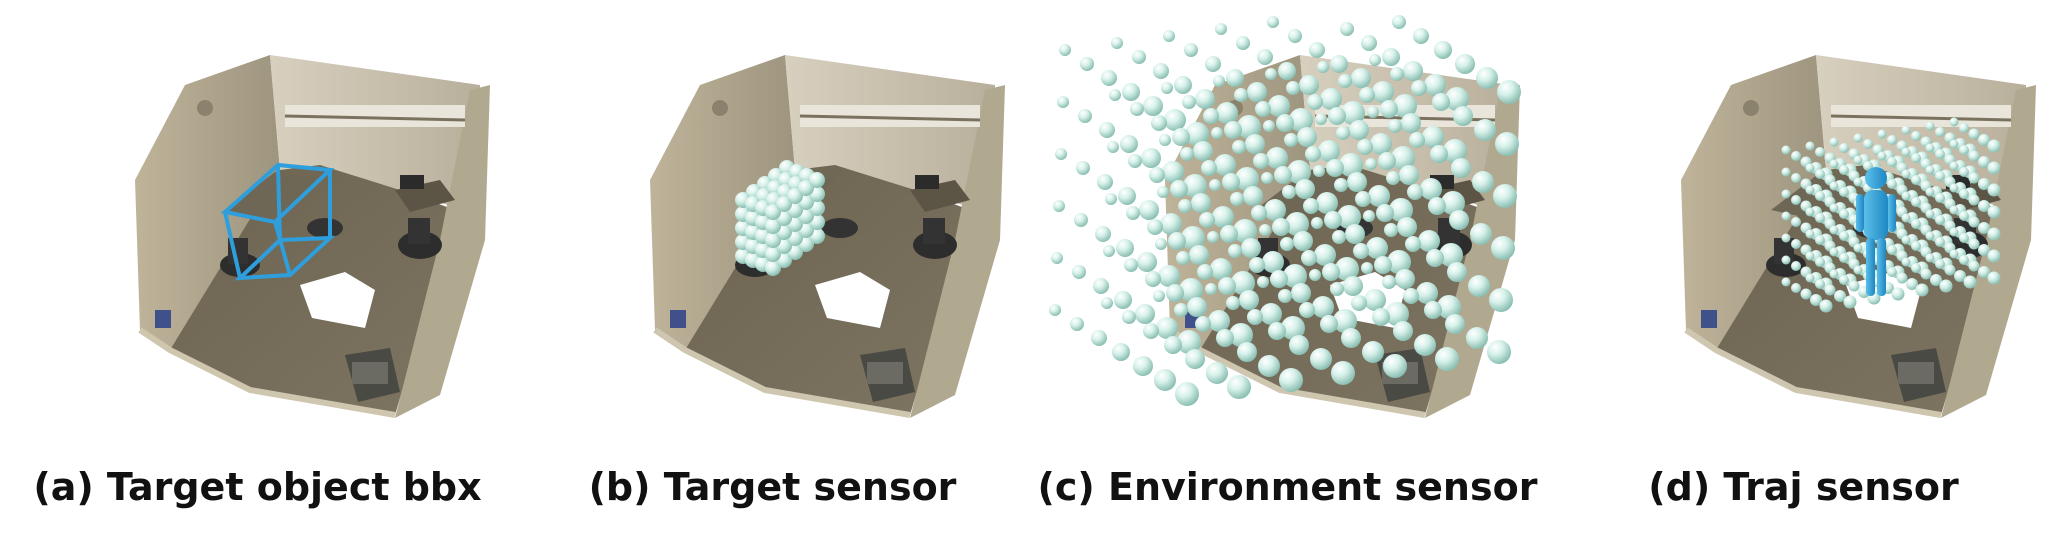 This screenshot has height=537, width=2062. I want to click on human-figure, so click(1876, 231).